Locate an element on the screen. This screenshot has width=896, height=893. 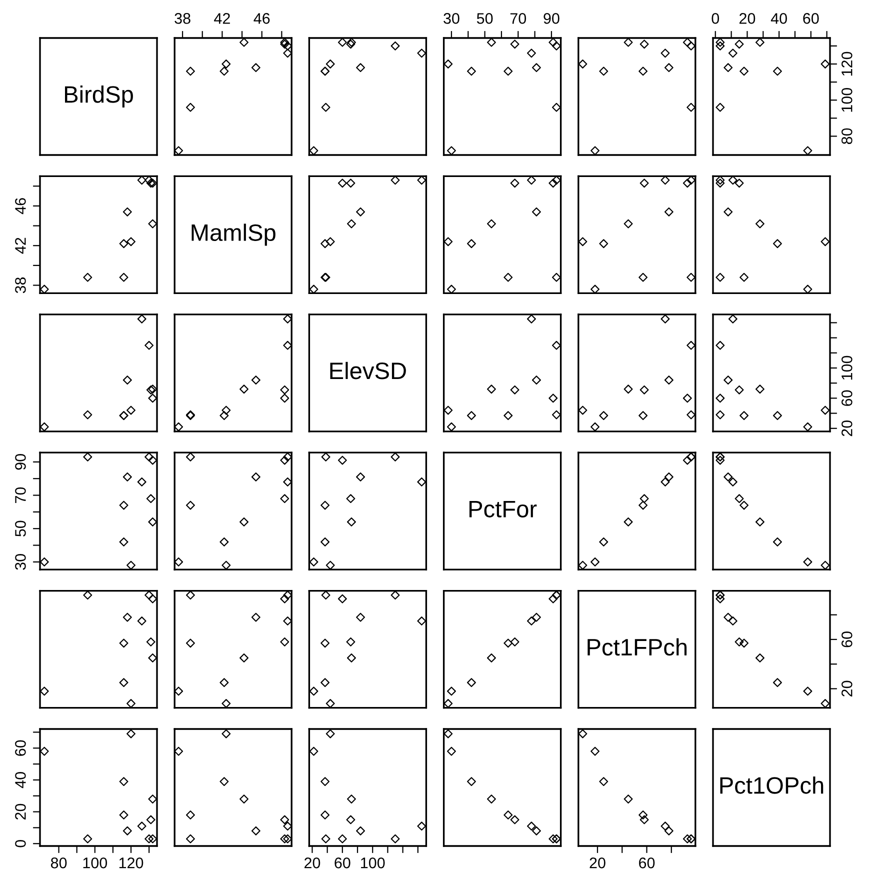
y-tick-label: 50 is located at coordinates (20, 528).